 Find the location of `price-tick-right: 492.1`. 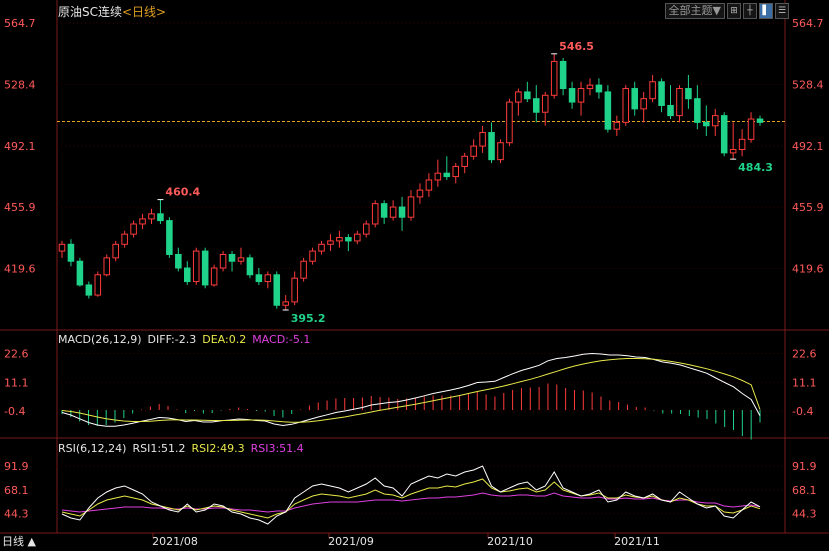

price-tick-right: 492.1 is located at coordinates (808, 146).